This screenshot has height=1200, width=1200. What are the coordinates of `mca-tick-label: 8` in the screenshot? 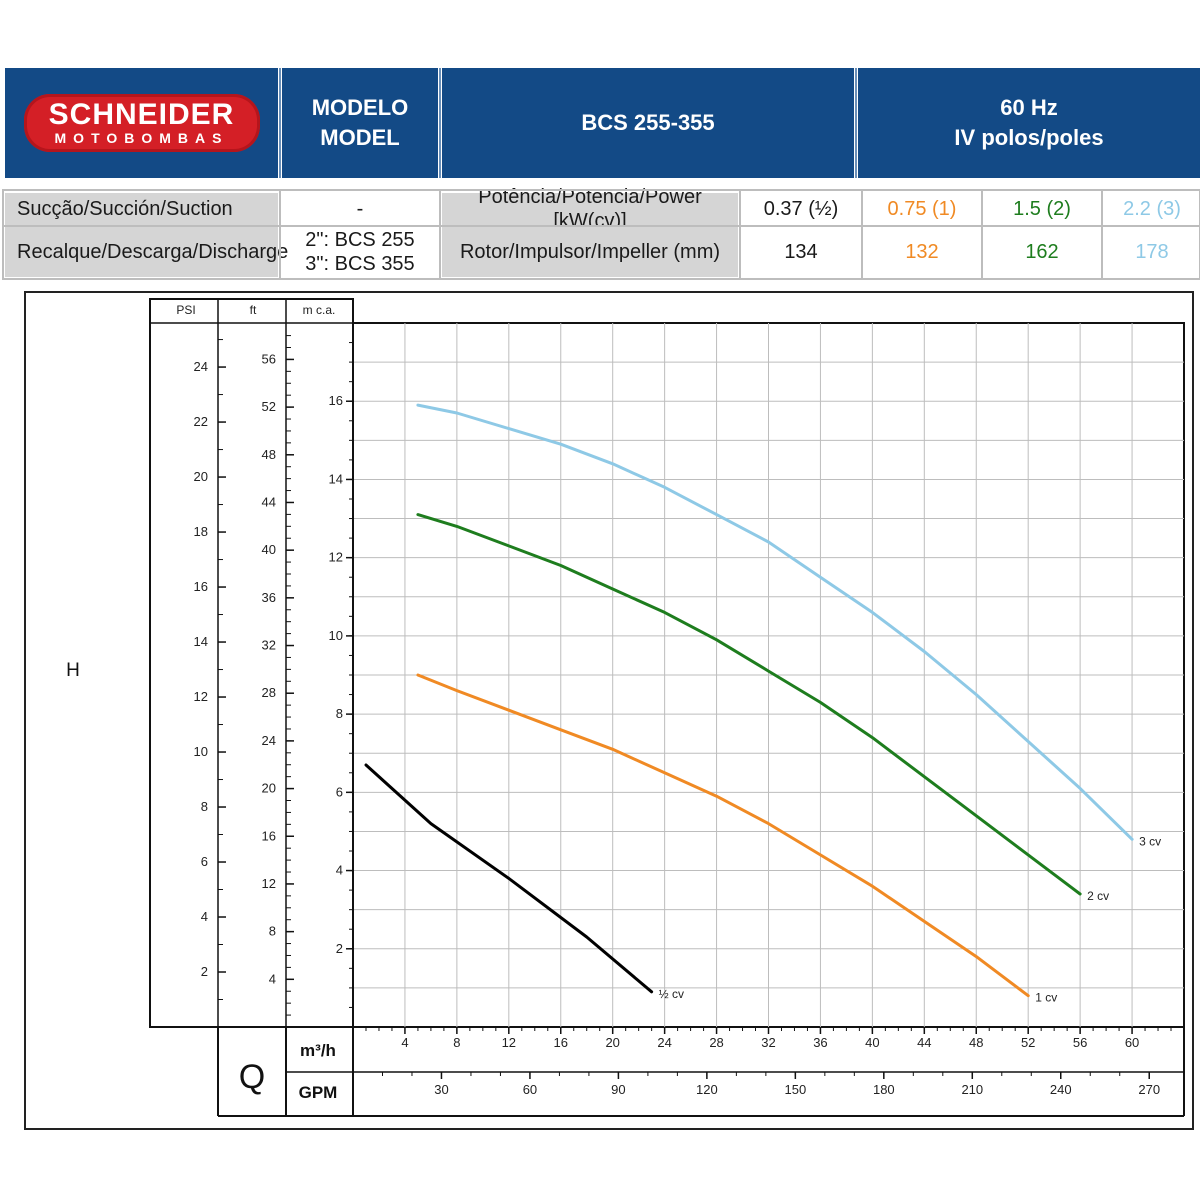 It's located at (339, 713).